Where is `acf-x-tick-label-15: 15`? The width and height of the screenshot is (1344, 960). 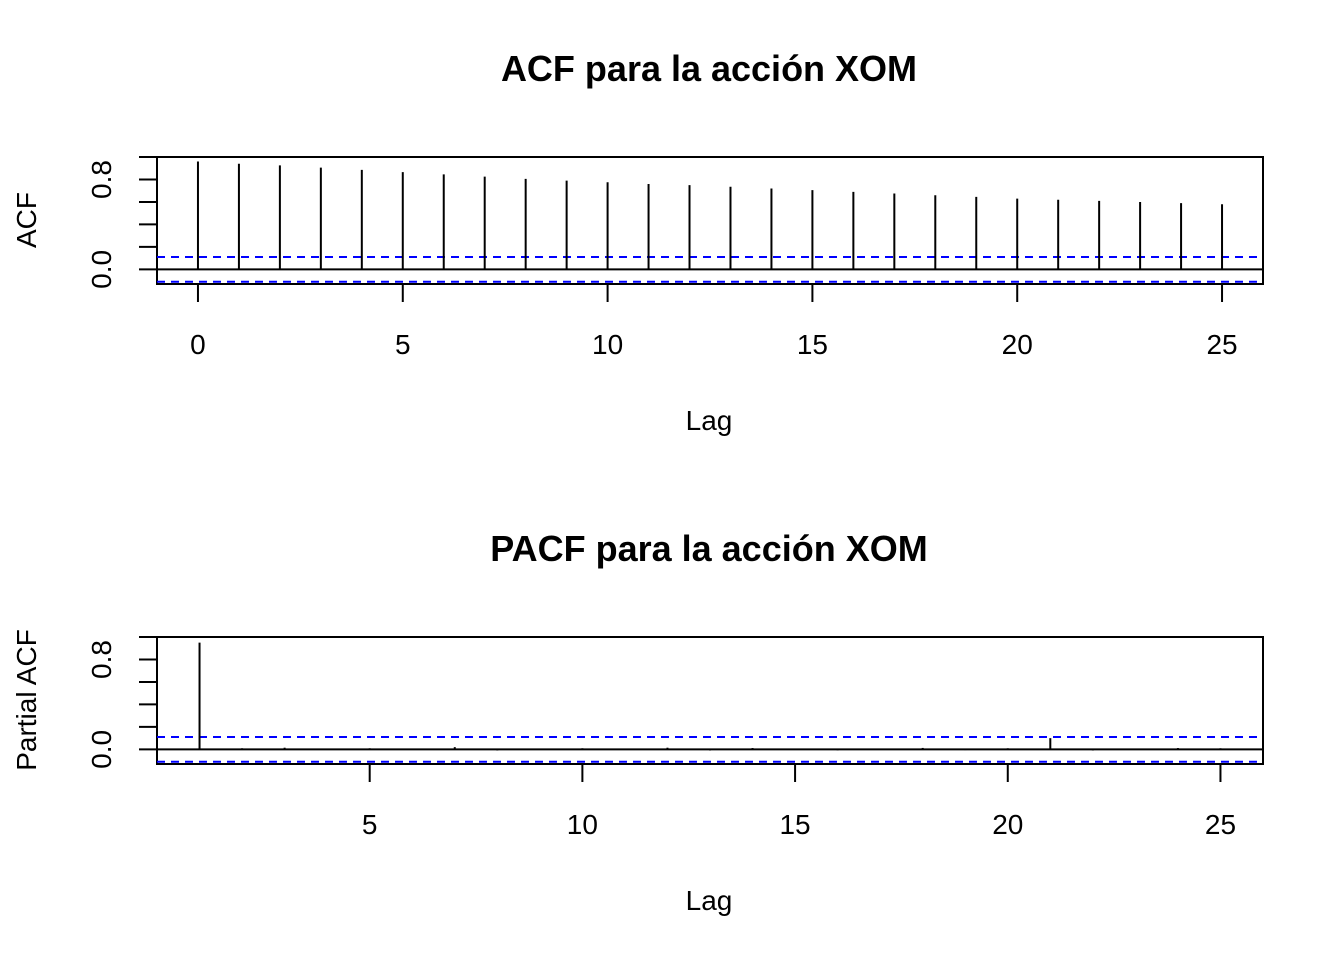 acf-x-tick-label-15: 15 is located at coordinates (812, 344).